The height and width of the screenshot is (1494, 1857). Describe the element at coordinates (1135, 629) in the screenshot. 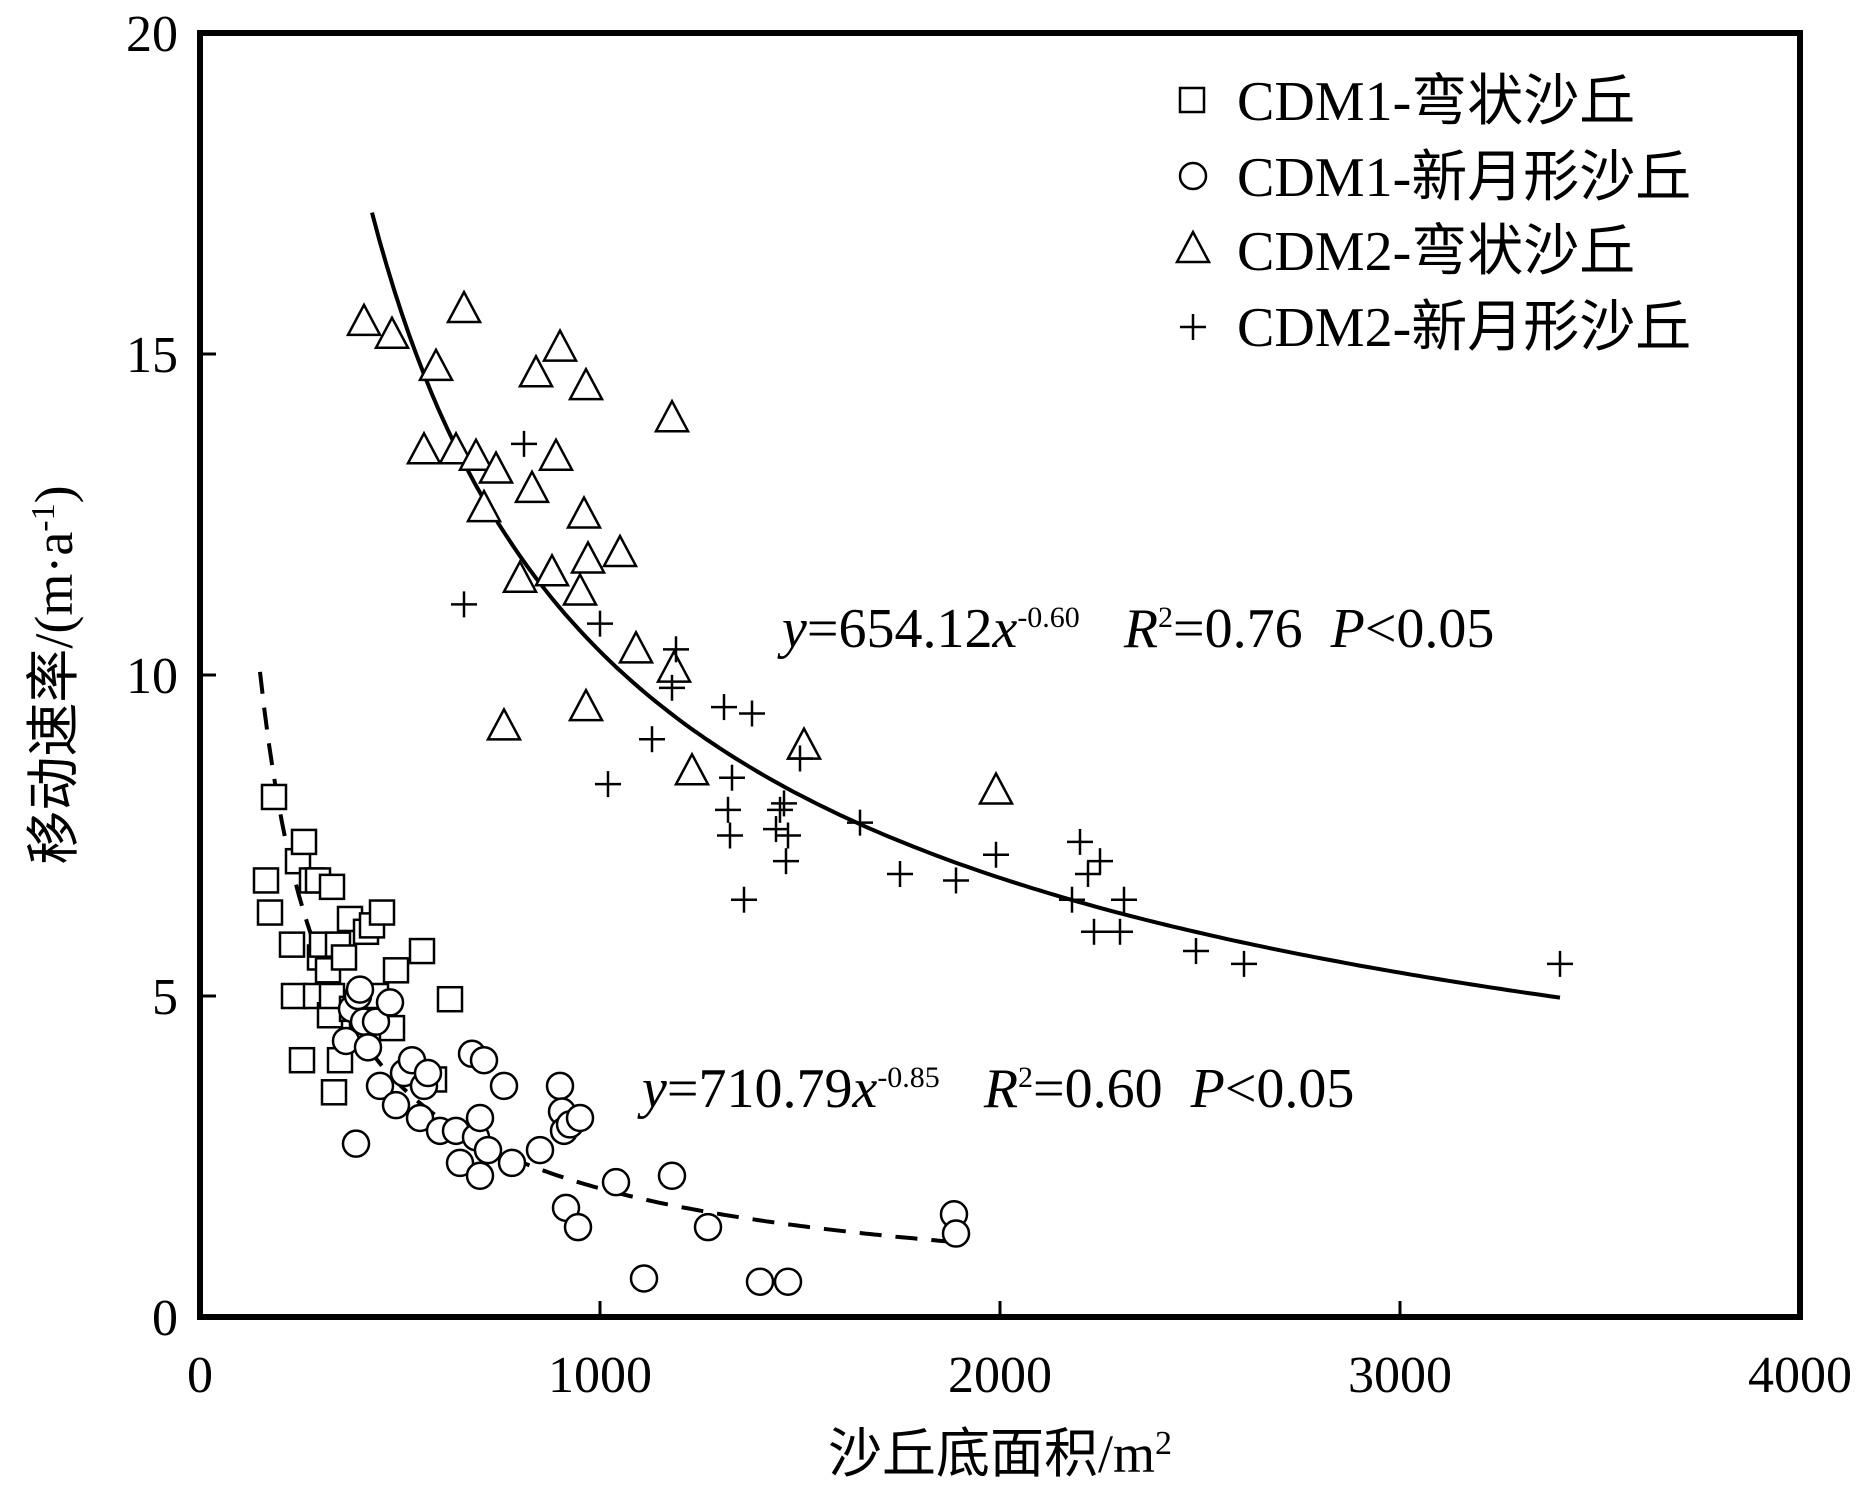

I see `fit-equation-upper: y=654.12x-0.60 R2=0.76 P<0.05` at that location.